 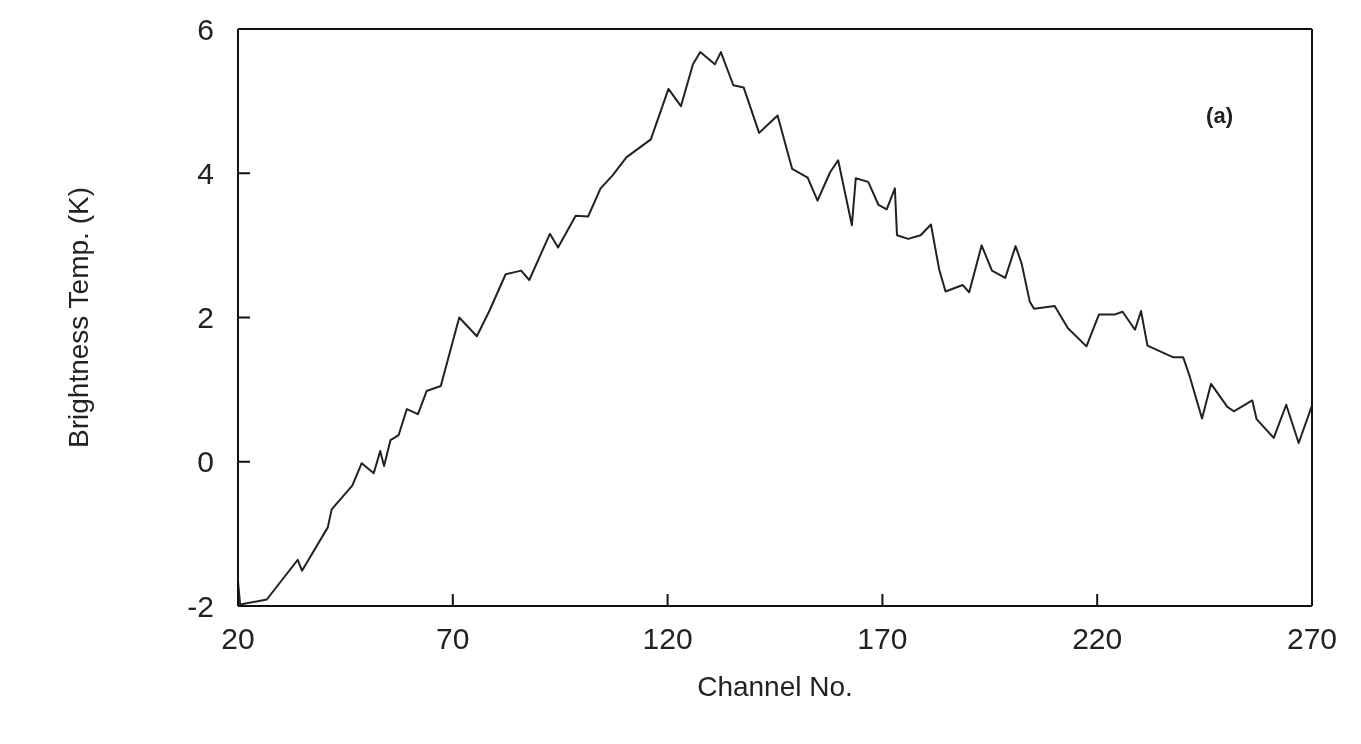 I want to click on y-axis-title: Brightness Temp. (K), so click(x=78, y=317).